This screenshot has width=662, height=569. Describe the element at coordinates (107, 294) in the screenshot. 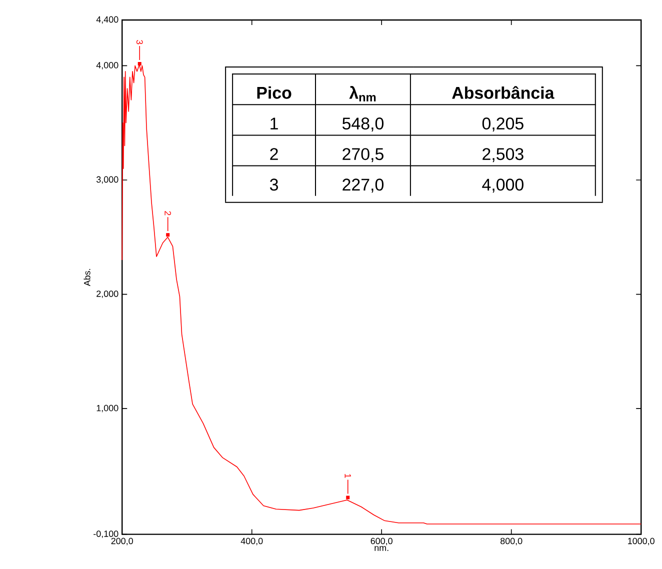

I see `y-tick-label: 2,000` at that location.